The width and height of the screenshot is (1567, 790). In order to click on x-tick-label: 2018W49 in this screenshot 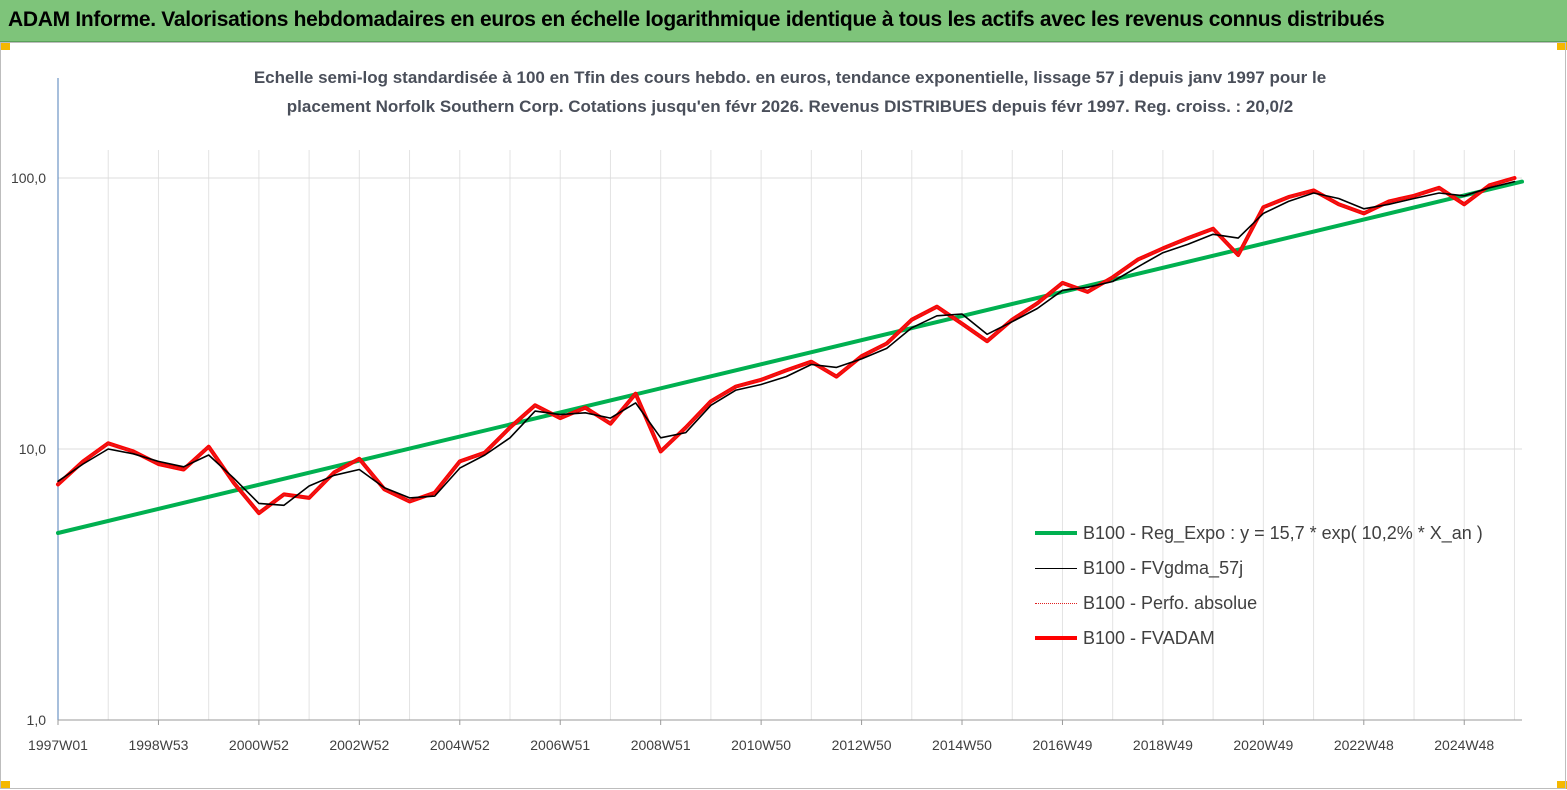, I will do `click(1163, 745)`.